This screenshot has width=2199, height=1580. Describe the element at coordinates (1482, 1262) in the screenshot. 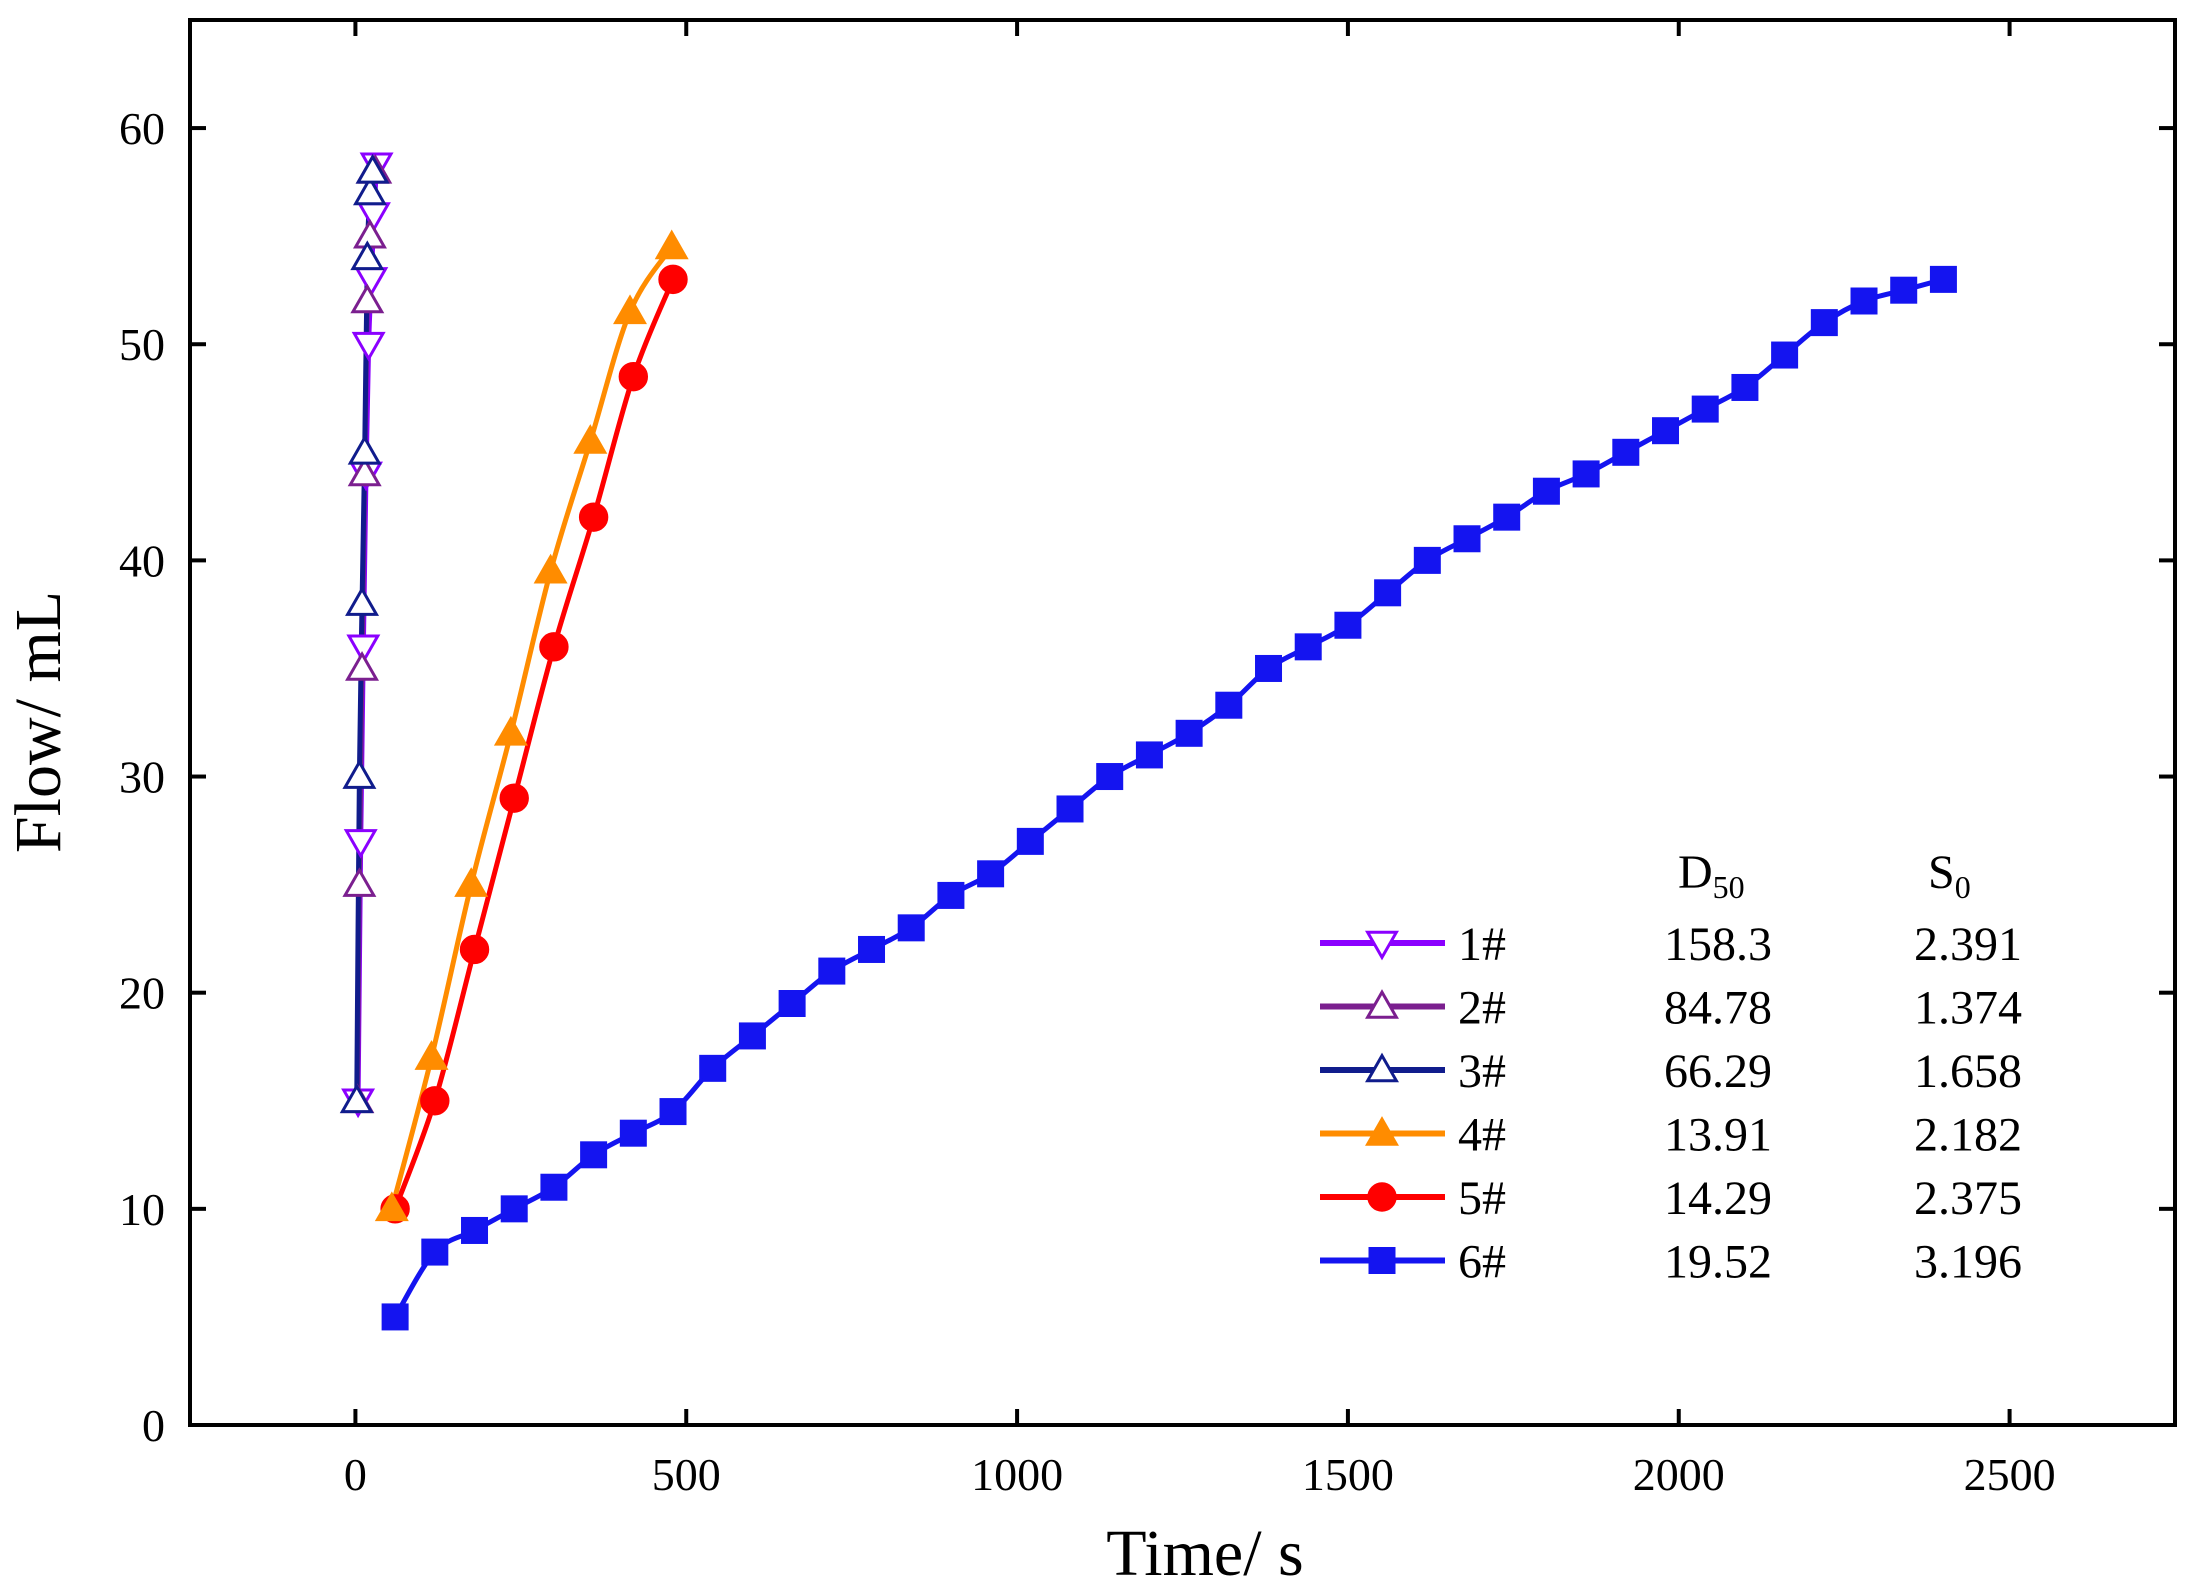

I see `legend-label-6: 6#` at that location.